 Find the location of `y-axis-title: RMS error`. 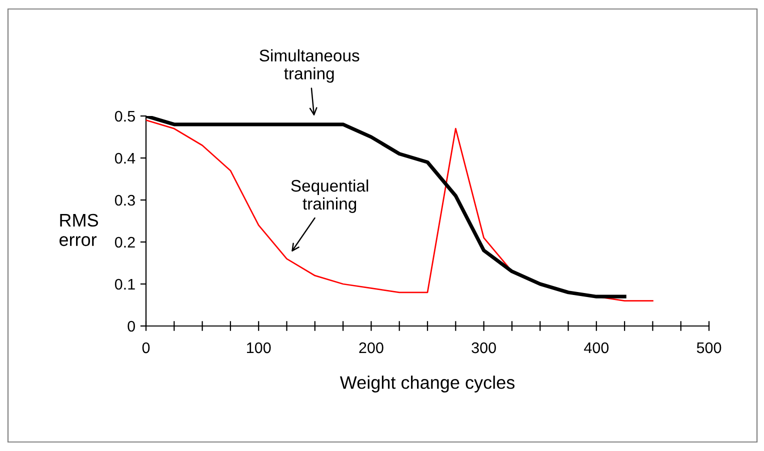

y-axis-title: RMS error is located at coordinates (79, 230).